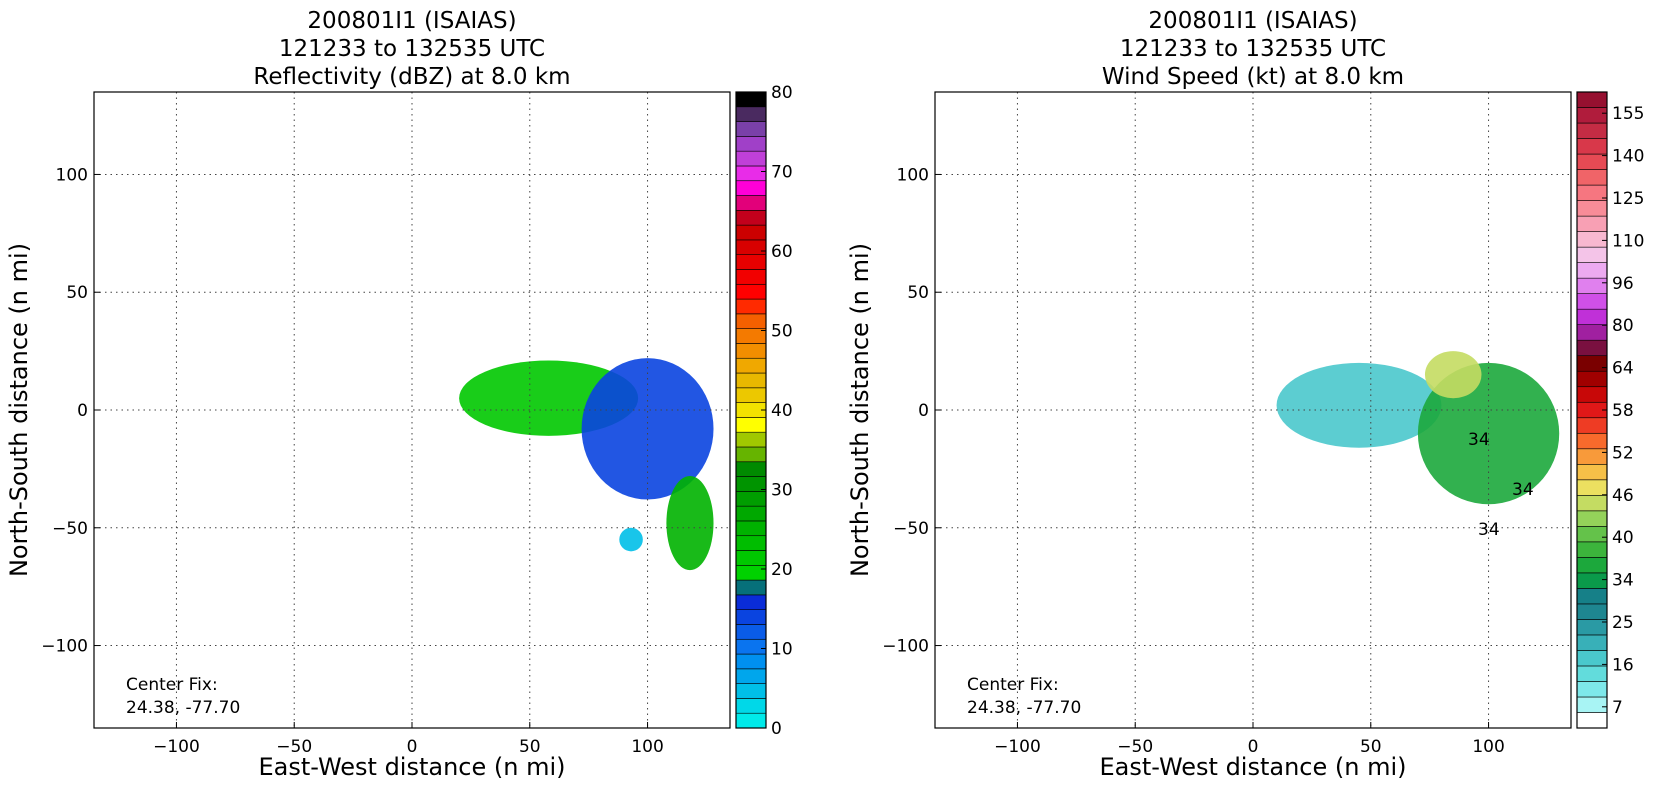  I want to click on wind-colorbar-tick-label: 140, so click(1628, 157).